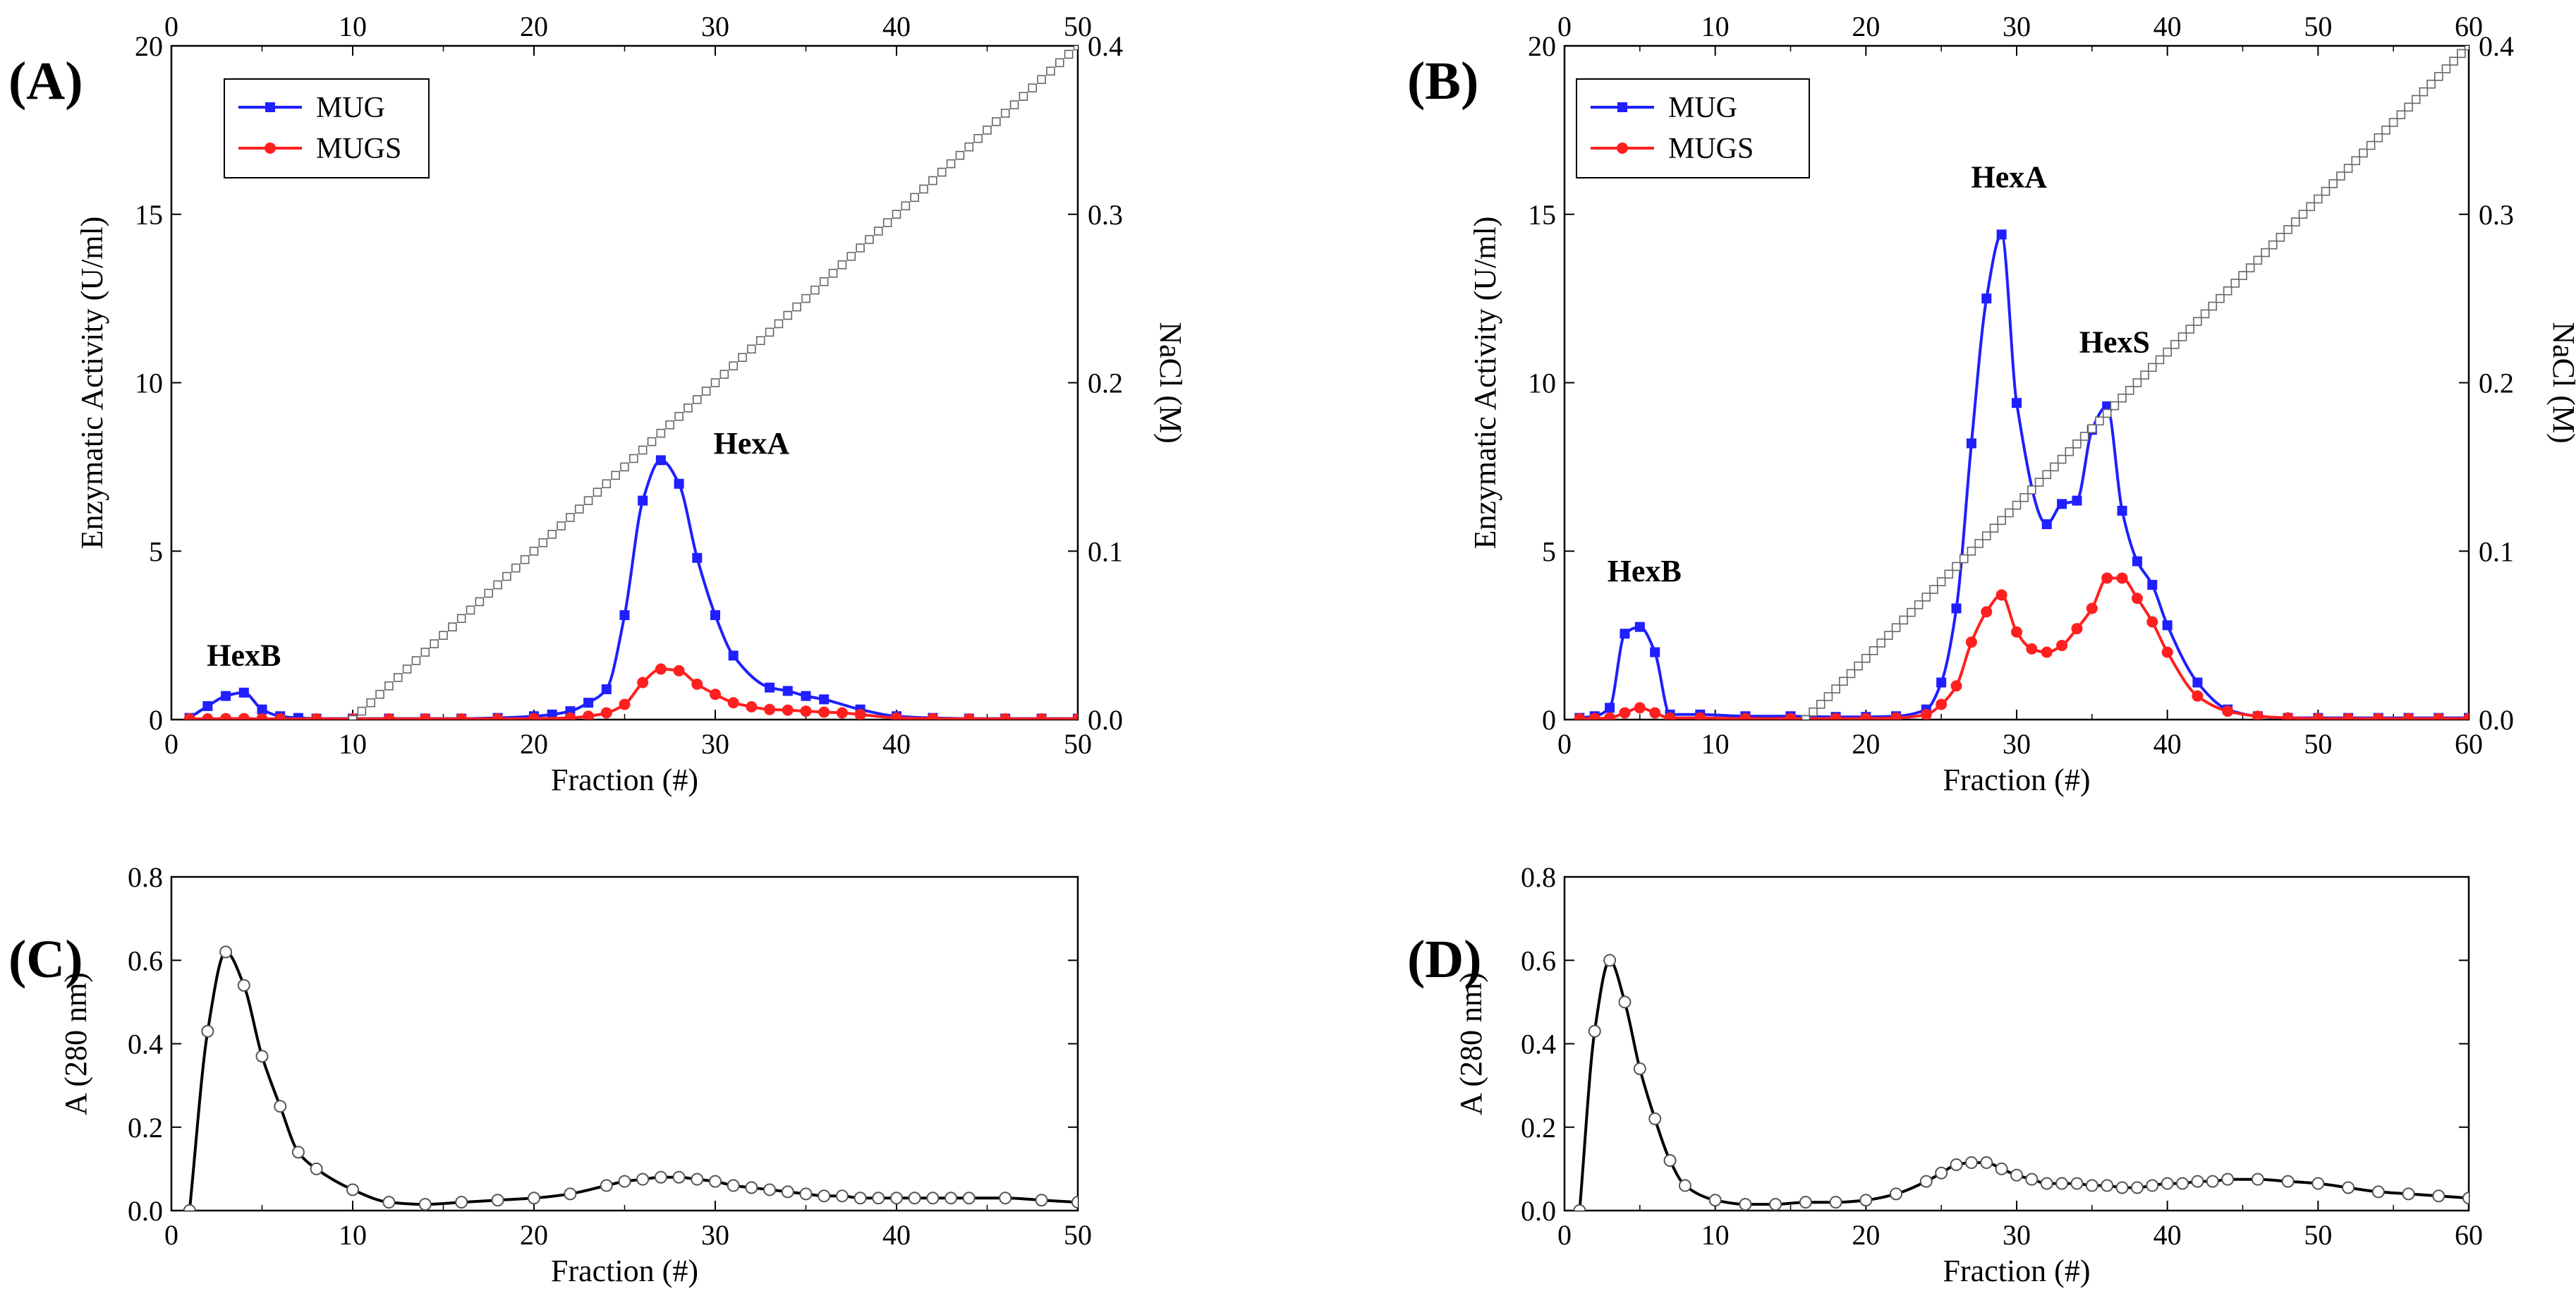 The image size is (2576, 1303). What do you see at coordinates (715, 27) in the screenshot?
I see `x-top-tick-label: 30` at bounding box center [715, 27].